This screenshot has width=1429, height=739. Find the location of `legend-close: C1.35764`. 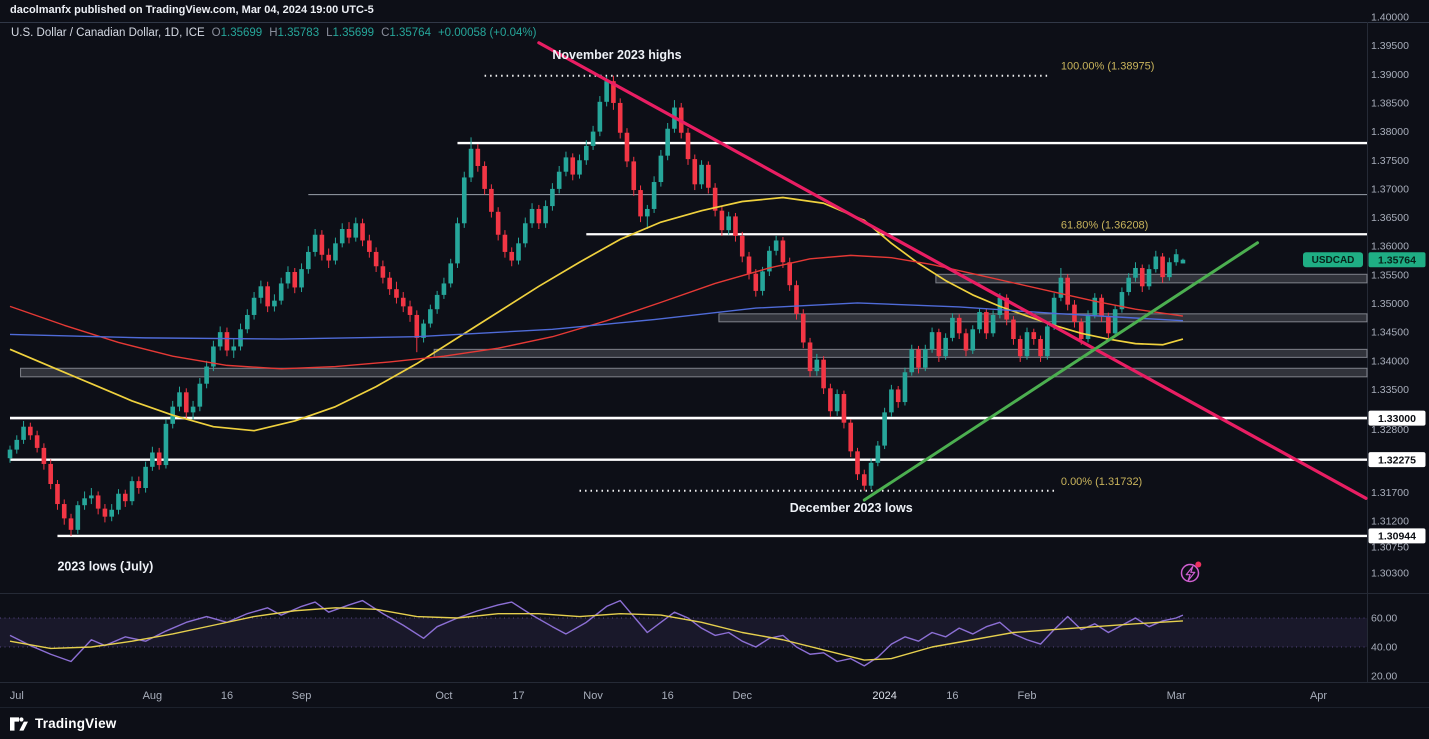

legend-close: C1.35764 is located at coordinates (406, 33).